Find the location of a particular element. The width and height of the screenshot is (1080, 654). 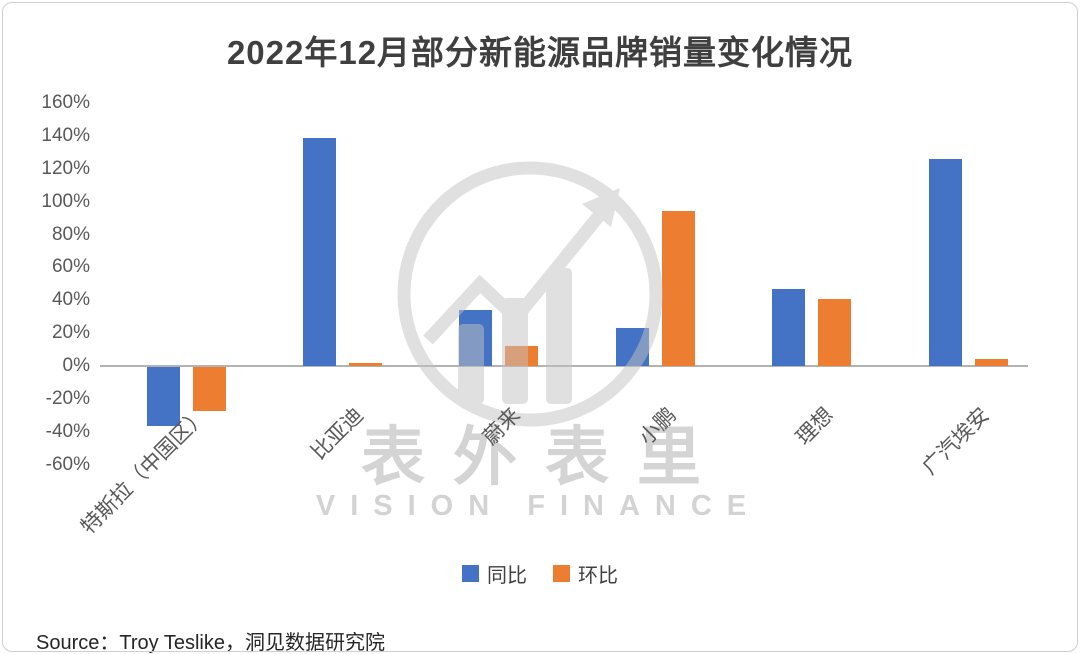

legend-label: 环比 is located at coordinates (598, 576).